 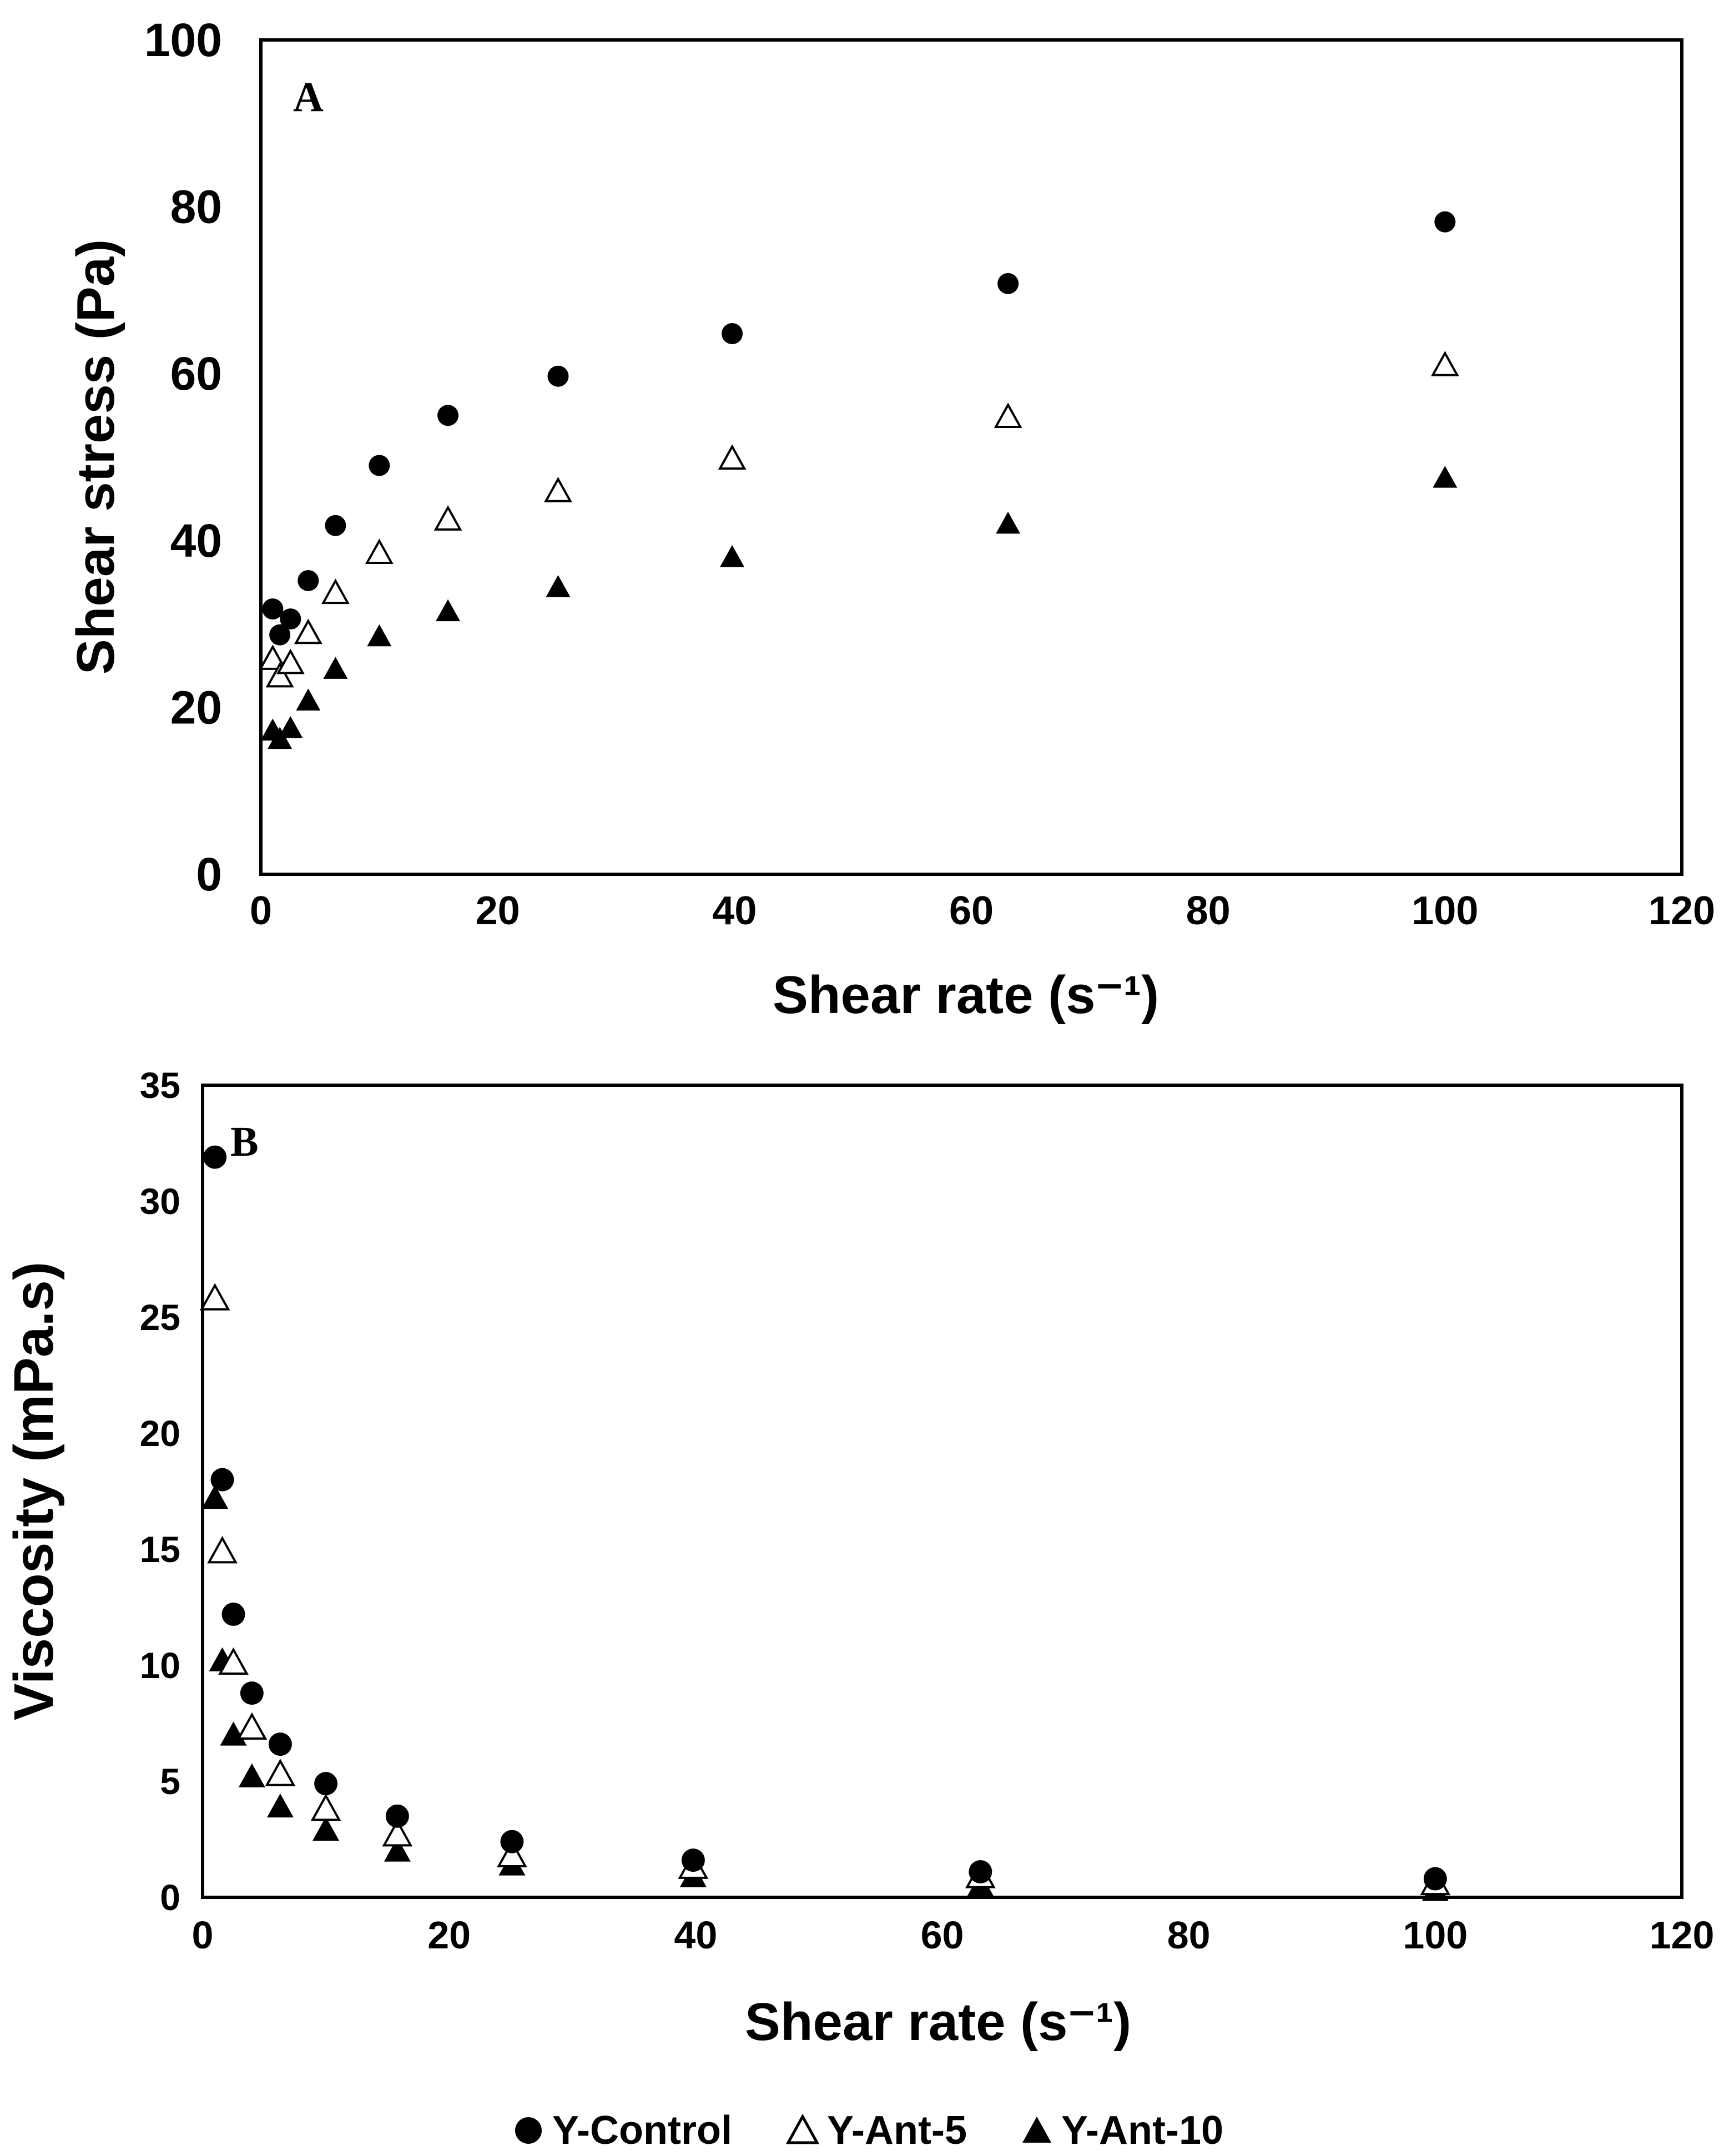 What do you see at coordinates (209, 874) in the screenshot?
I see `panel-a-y-tick-label: 0` at bounding box center [209, 874].